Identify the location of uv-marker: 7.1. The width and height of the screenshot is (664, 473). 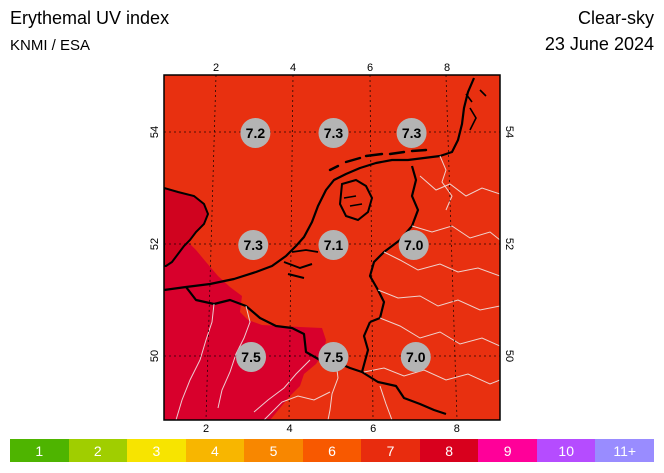
(333, 245).